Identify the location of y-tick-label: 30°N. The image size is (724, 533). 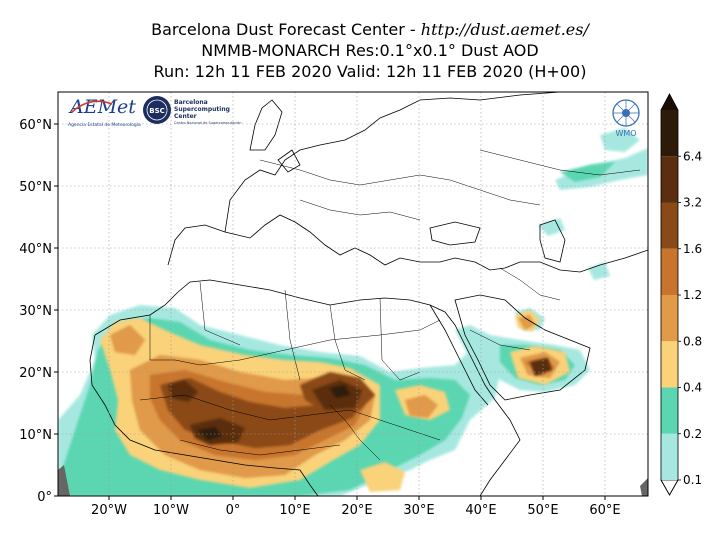
(35, 311).